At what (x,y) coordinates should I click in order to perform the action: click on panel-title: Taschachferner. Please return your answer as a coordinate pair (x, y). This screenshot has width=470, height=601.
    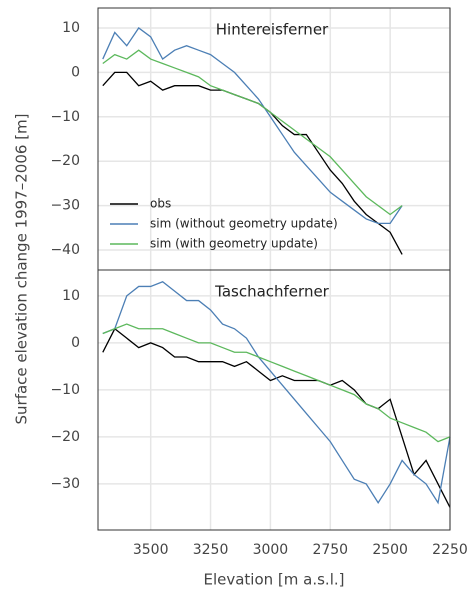
    Looking at the image, I should click on (272, 292).